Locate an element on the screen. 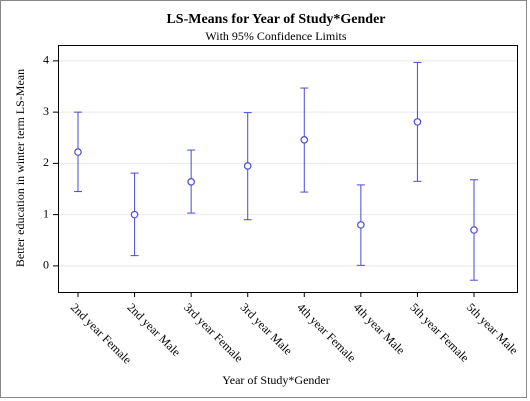  y-tick-label: 1 is located at coordinates (46, 213).